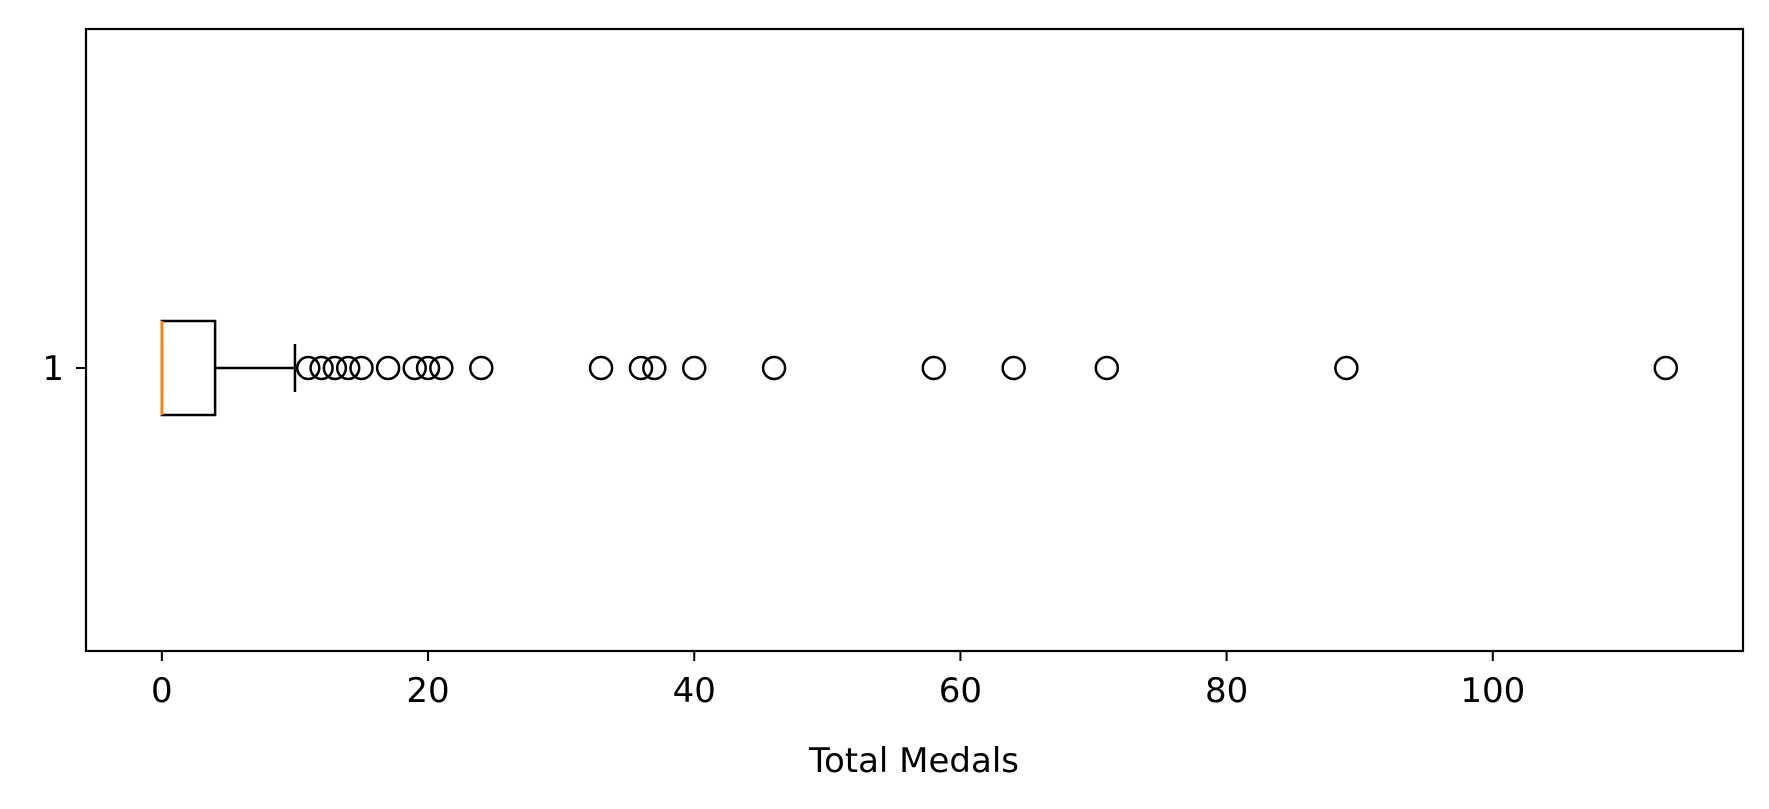  I want to click on x-tick-label: 40, so click(694, 691).